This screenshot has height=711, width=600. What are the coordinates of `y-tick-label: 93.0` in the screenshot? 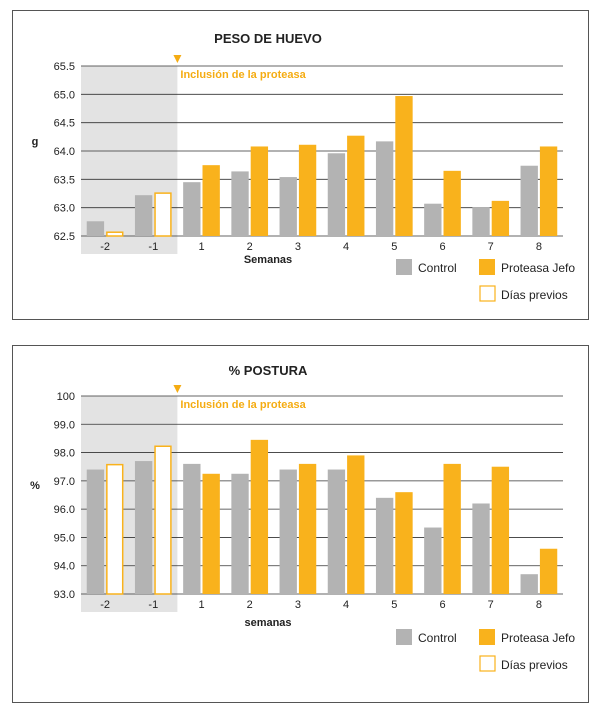 It's located at (64, 595).